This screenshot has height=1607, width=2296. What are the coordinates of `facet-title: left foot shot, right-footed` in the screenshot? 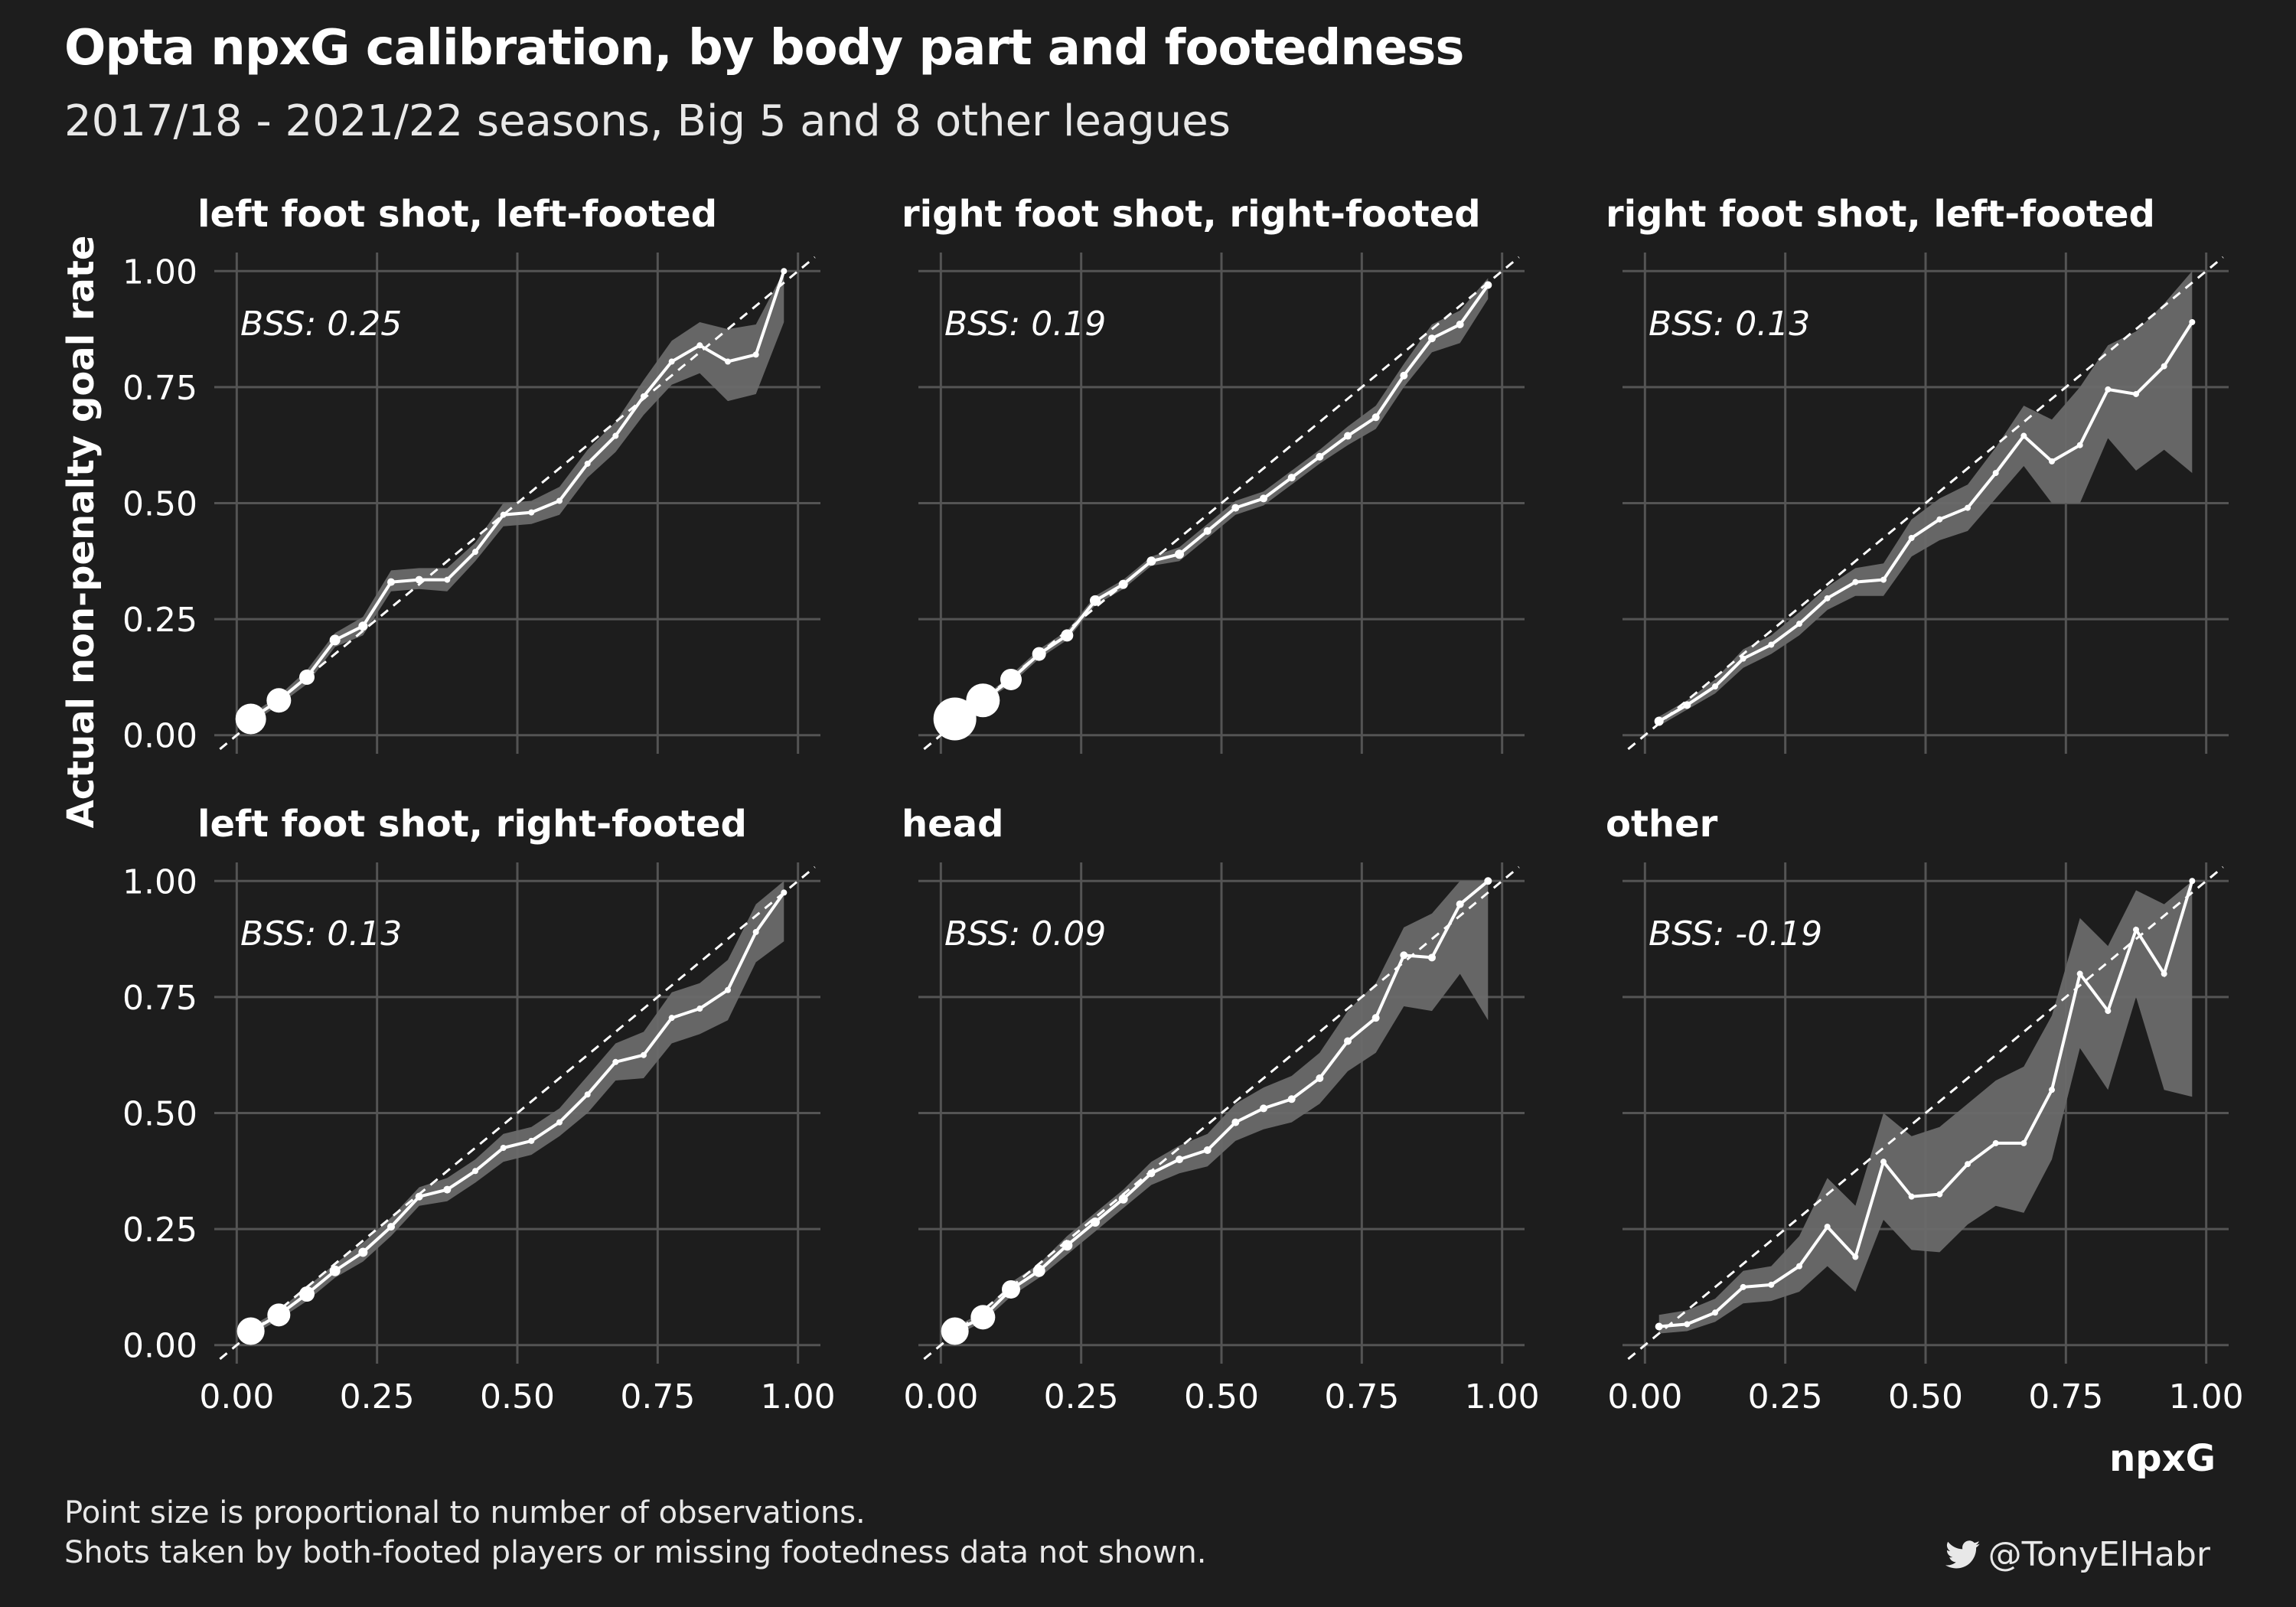 It's located at (472, 825).